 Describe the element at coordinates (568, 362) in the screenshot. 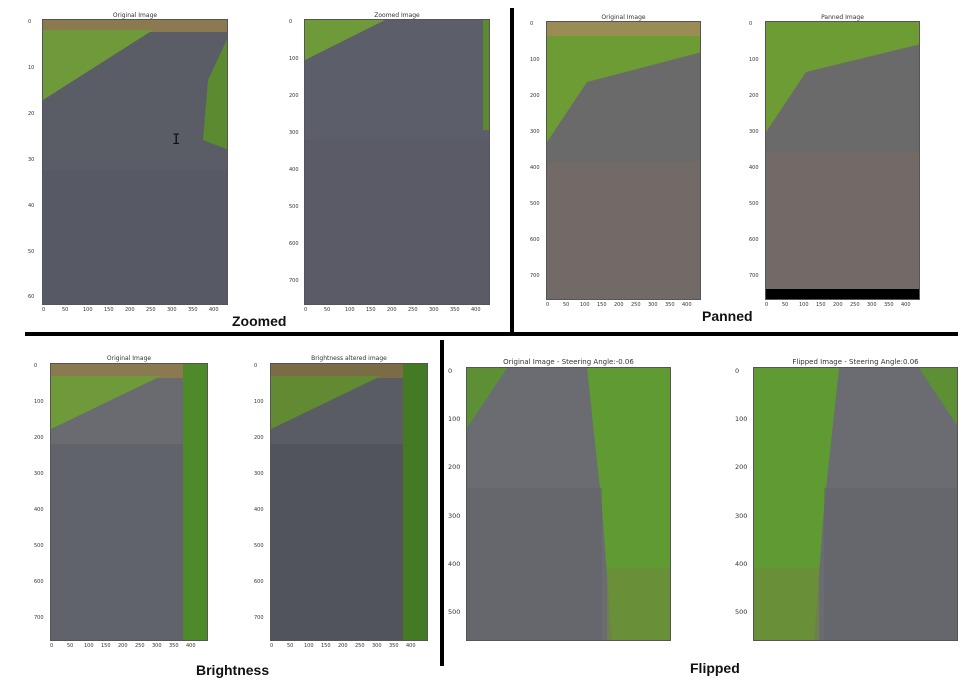

I see `flipped-left-title: Original Image - Steering Angle:-0.06` at that location.